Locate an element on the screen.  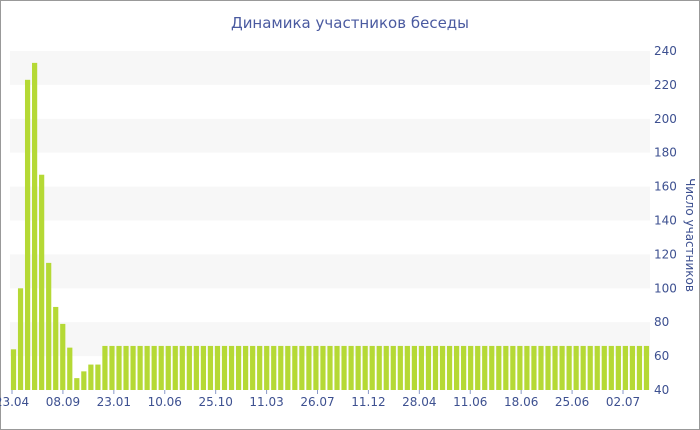
x-tick-label: 02.07 is located at coordinates (623, 402).